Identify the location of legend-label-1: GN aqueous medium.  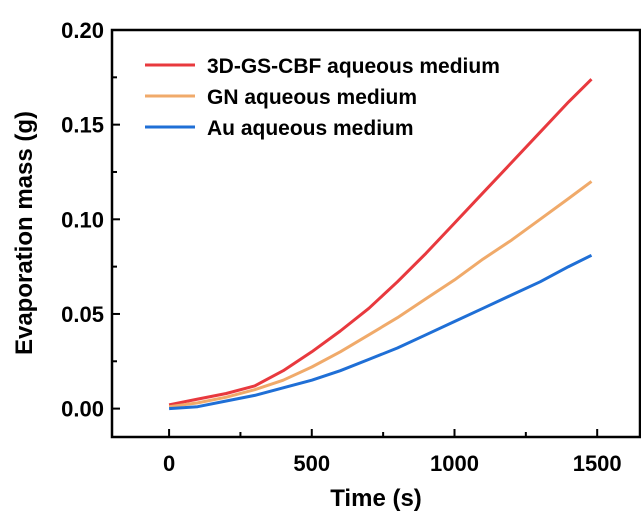
(312, 97).